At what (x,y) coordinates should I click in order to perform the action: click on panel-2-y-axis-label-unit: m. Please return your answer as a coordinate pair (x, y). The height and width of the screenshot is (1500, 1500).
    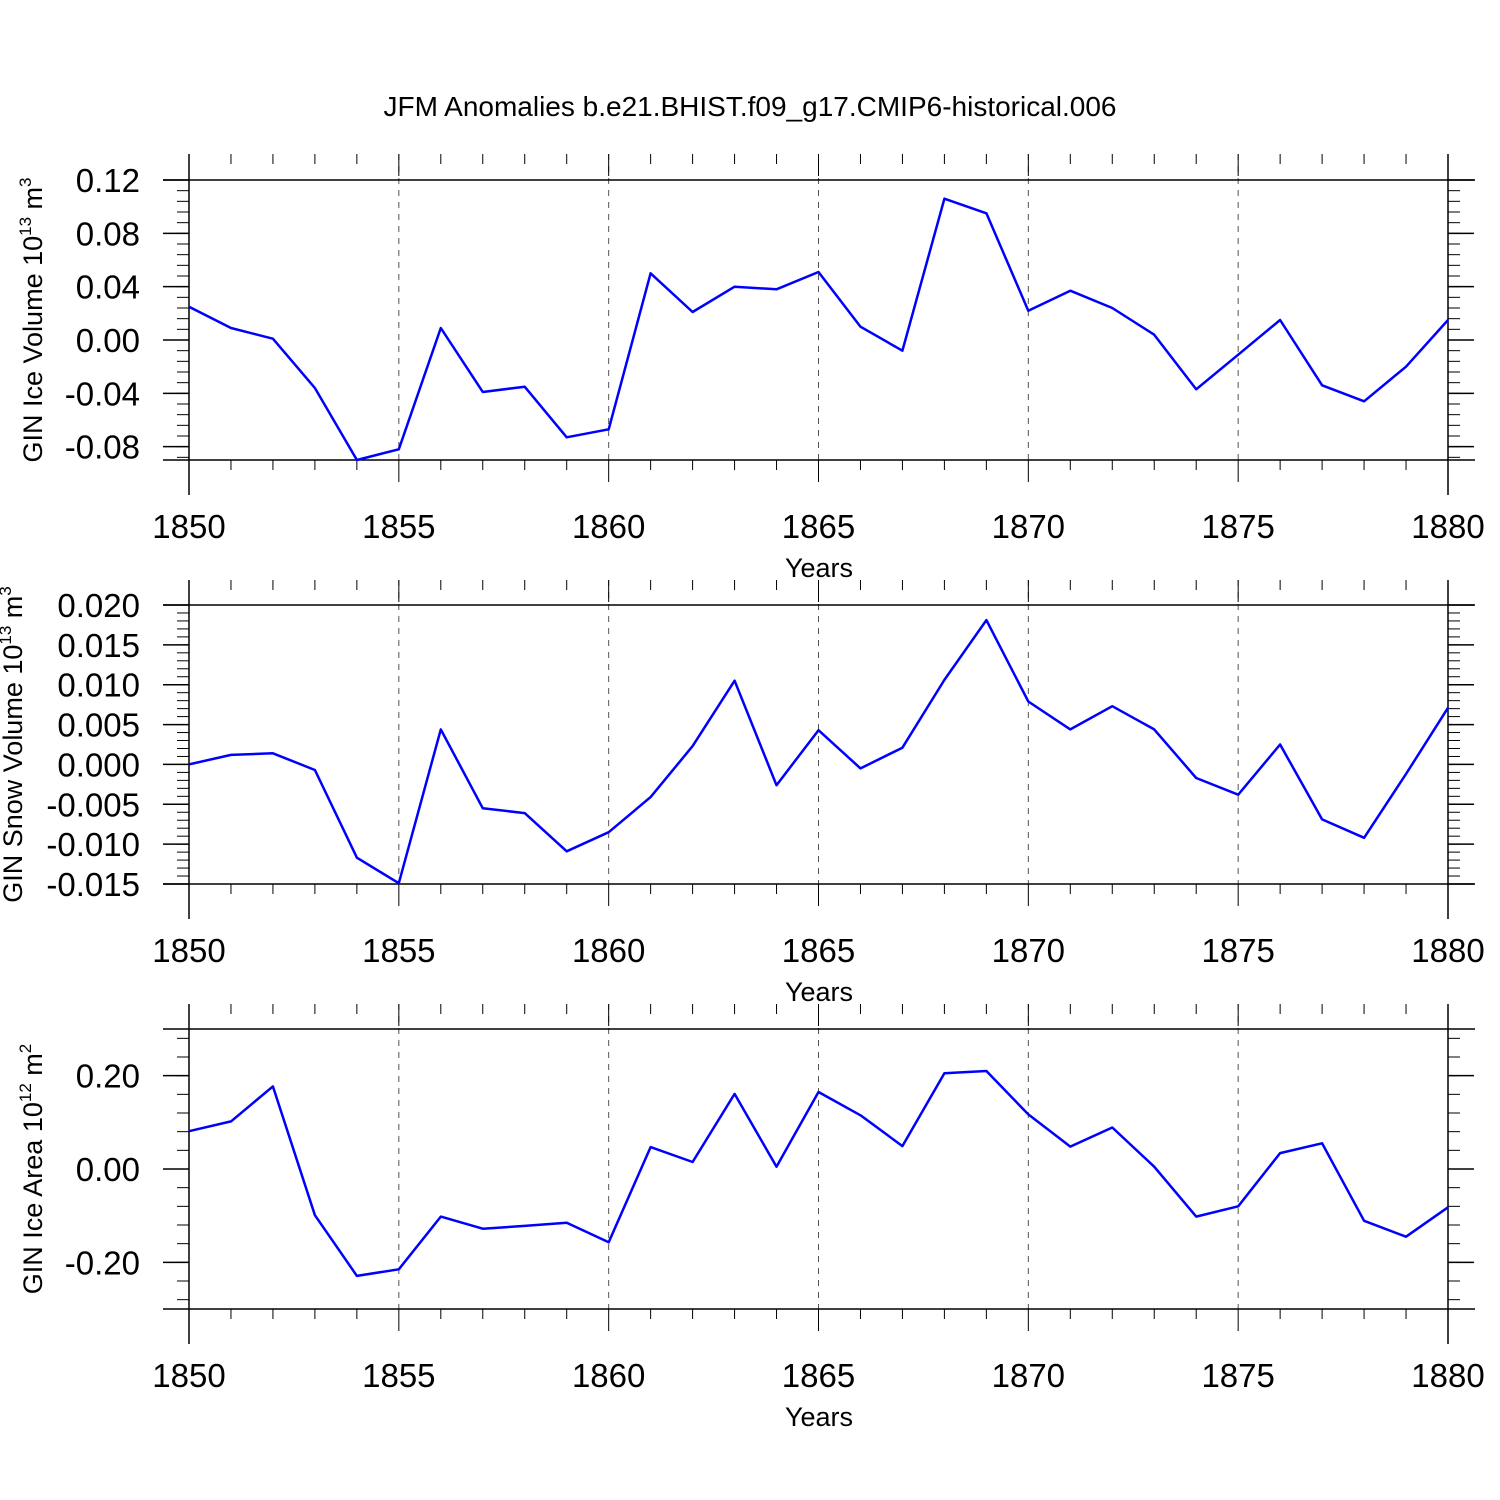
    Looking at the image, I should click on (14, 611).